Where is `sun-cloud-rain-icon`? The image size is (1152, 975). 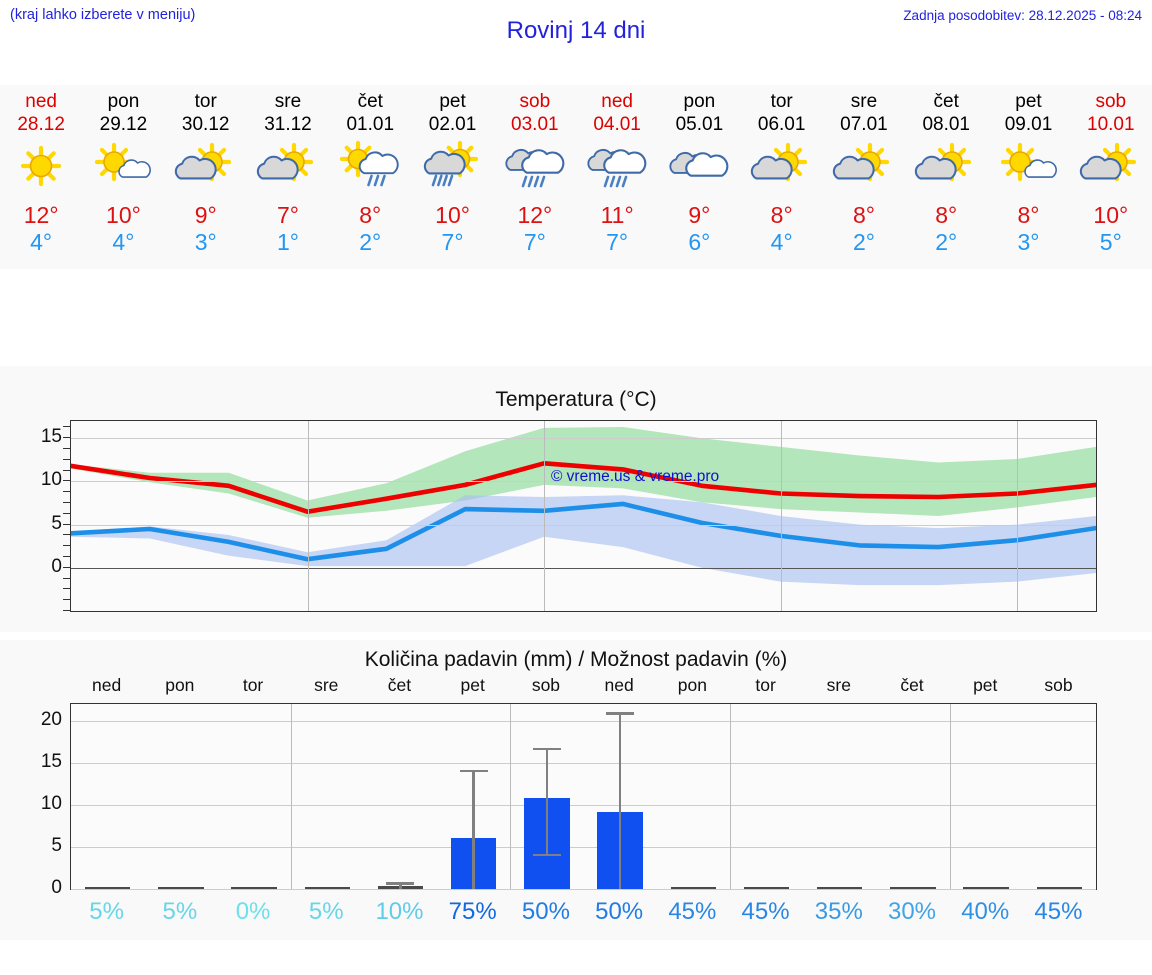 sun-cloud-rain-icon is located at coordinates (370, 168).